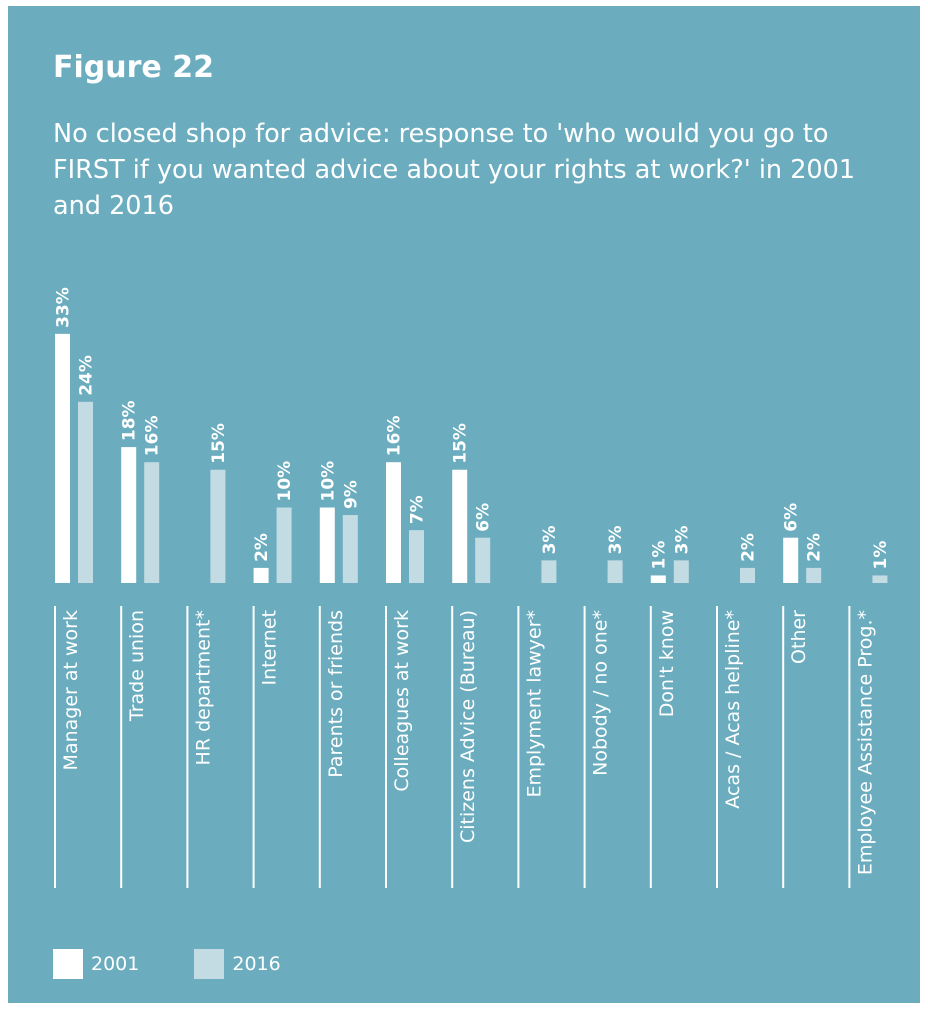 The width and height of the screenshot is (928, 1009). I want to click on bar-2016-colleagues-at-work, so click(416, 556).